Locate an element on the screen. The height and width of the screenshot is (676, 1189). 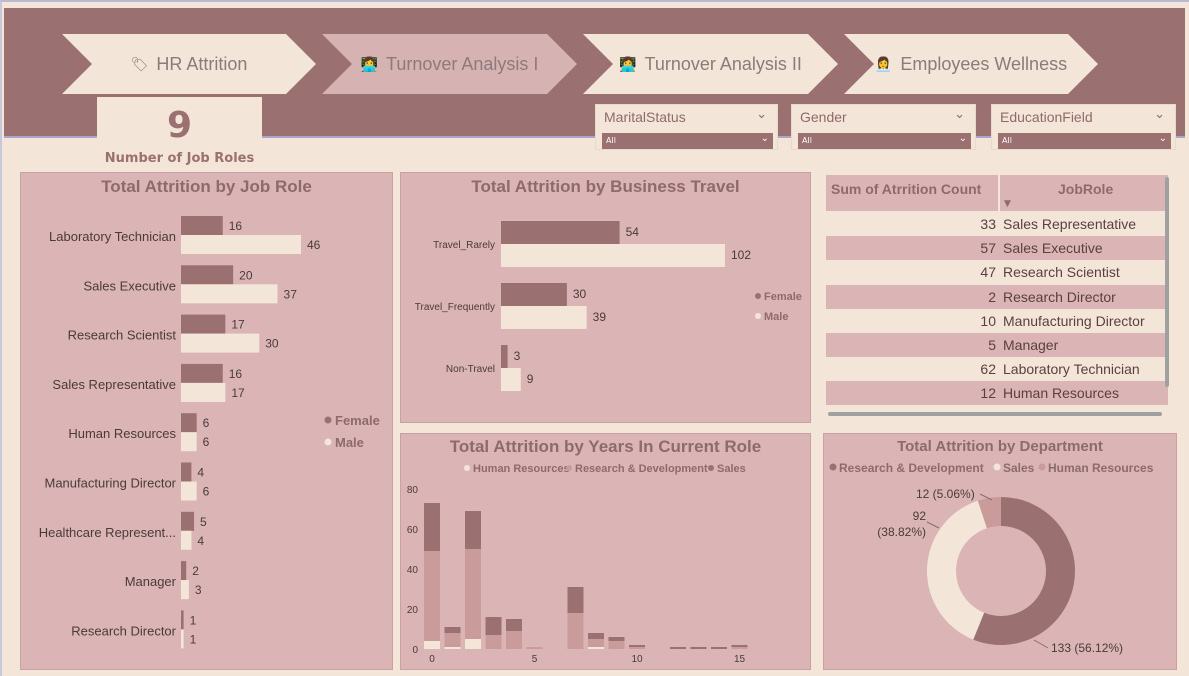
data-label: 20 is located at coordinates (246, 275).